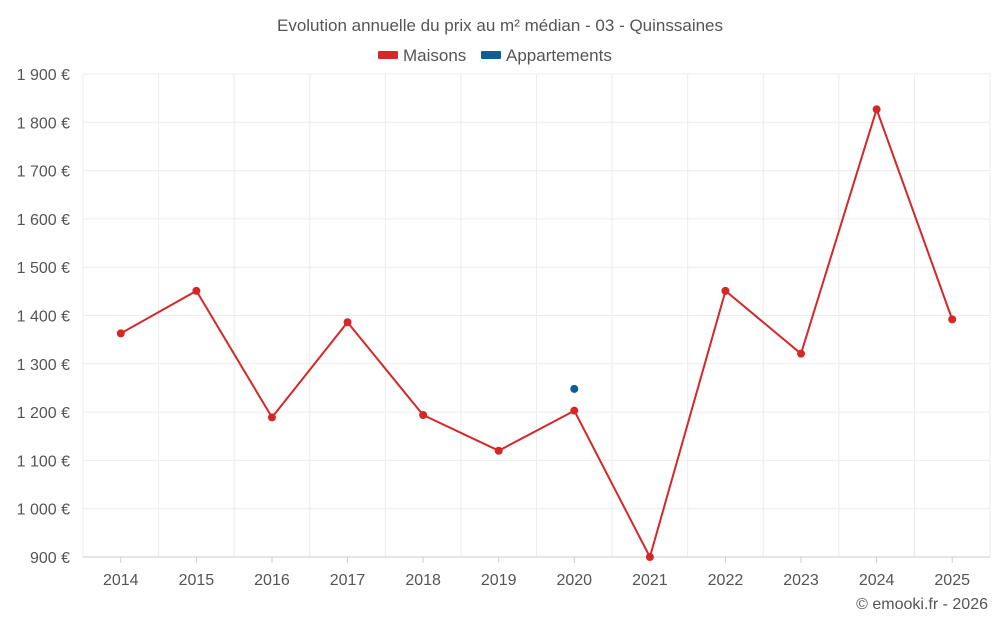 The width and height of the screenshot is (1000, 625). Describe the element at coordinates (43, 461) in the screenshot. I see `y-tick-label: 1 100 €` at that location.